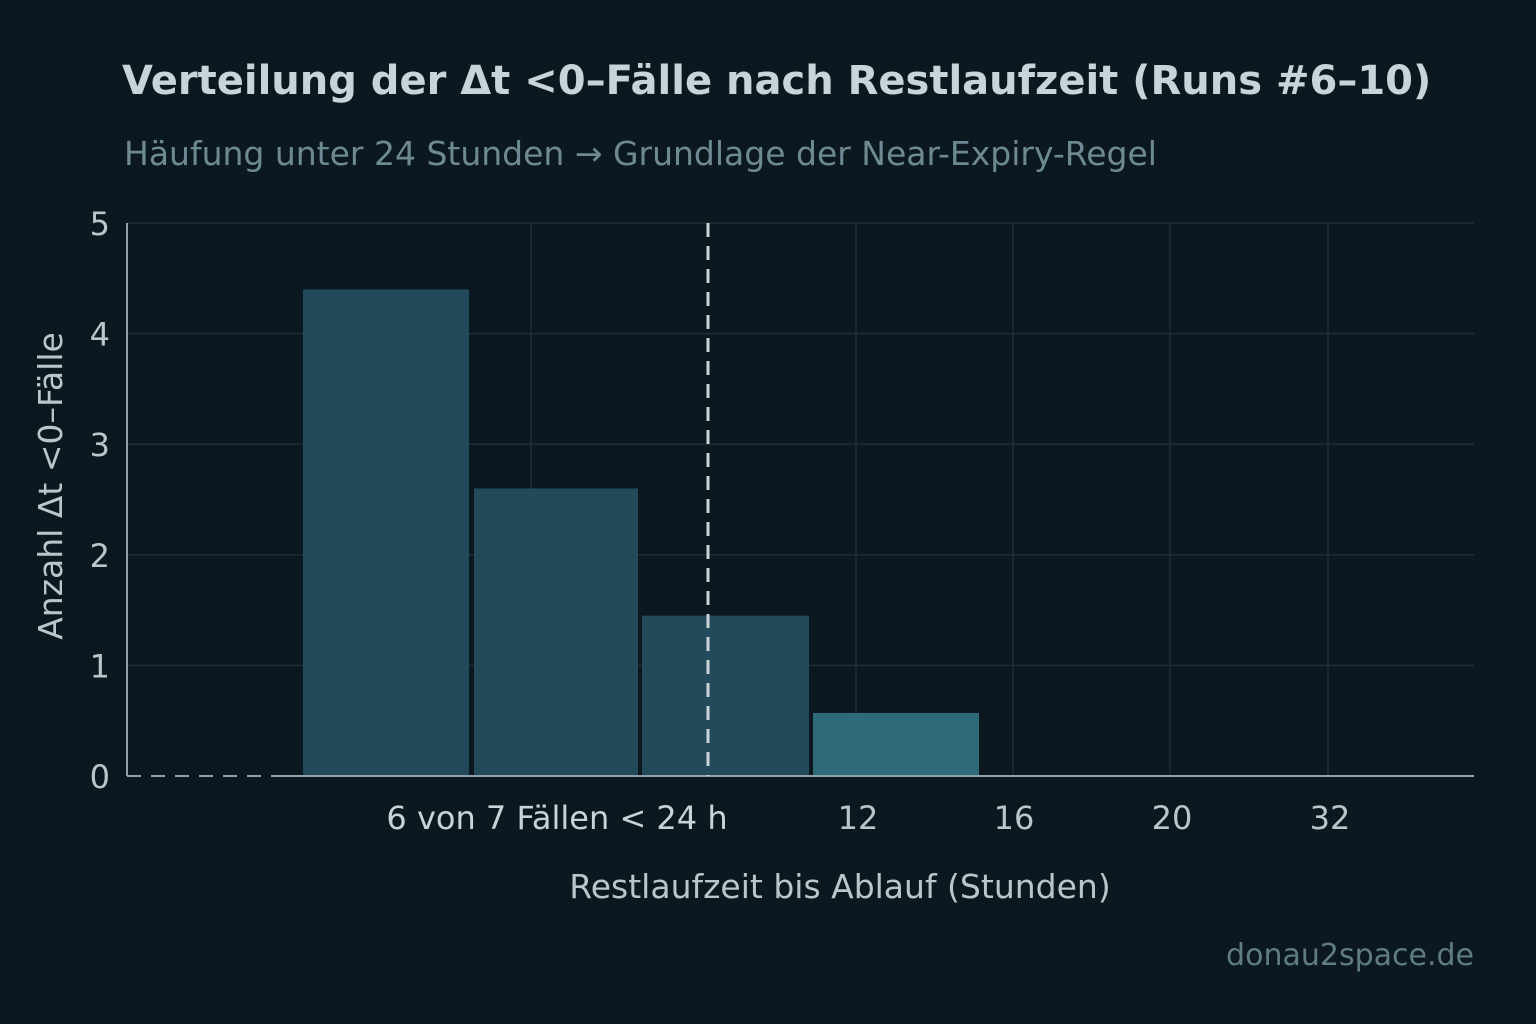 This screenshot has width=1536, height=1024. I want to click on annotation-label: 6 von 7 Fällen < 24 h, so click(556, 818).